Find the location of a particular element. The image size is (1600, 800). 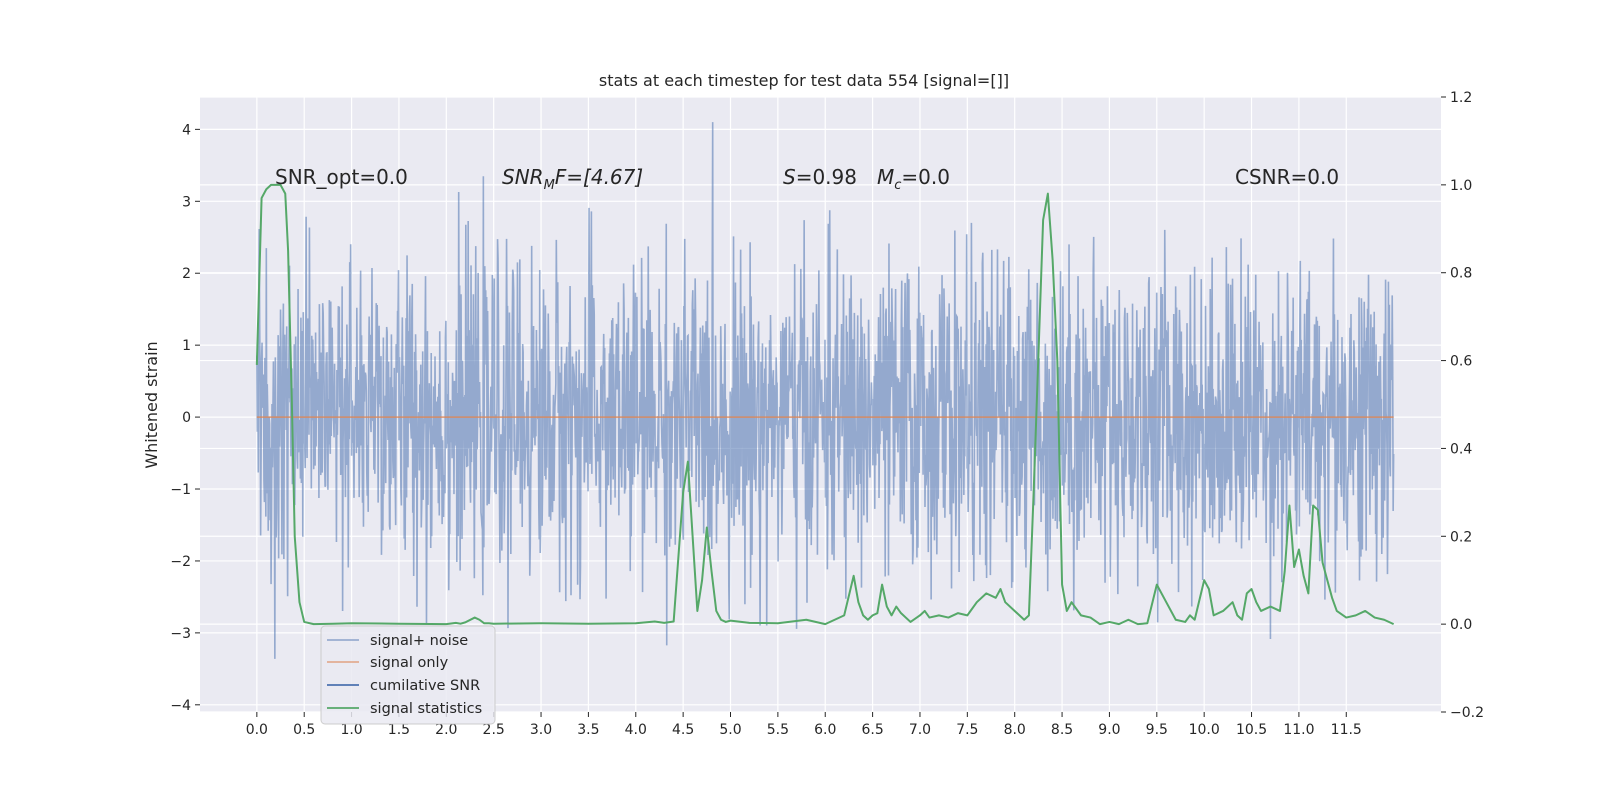

x-tick-label: 11.5 is located at coordinates (1346, 730).